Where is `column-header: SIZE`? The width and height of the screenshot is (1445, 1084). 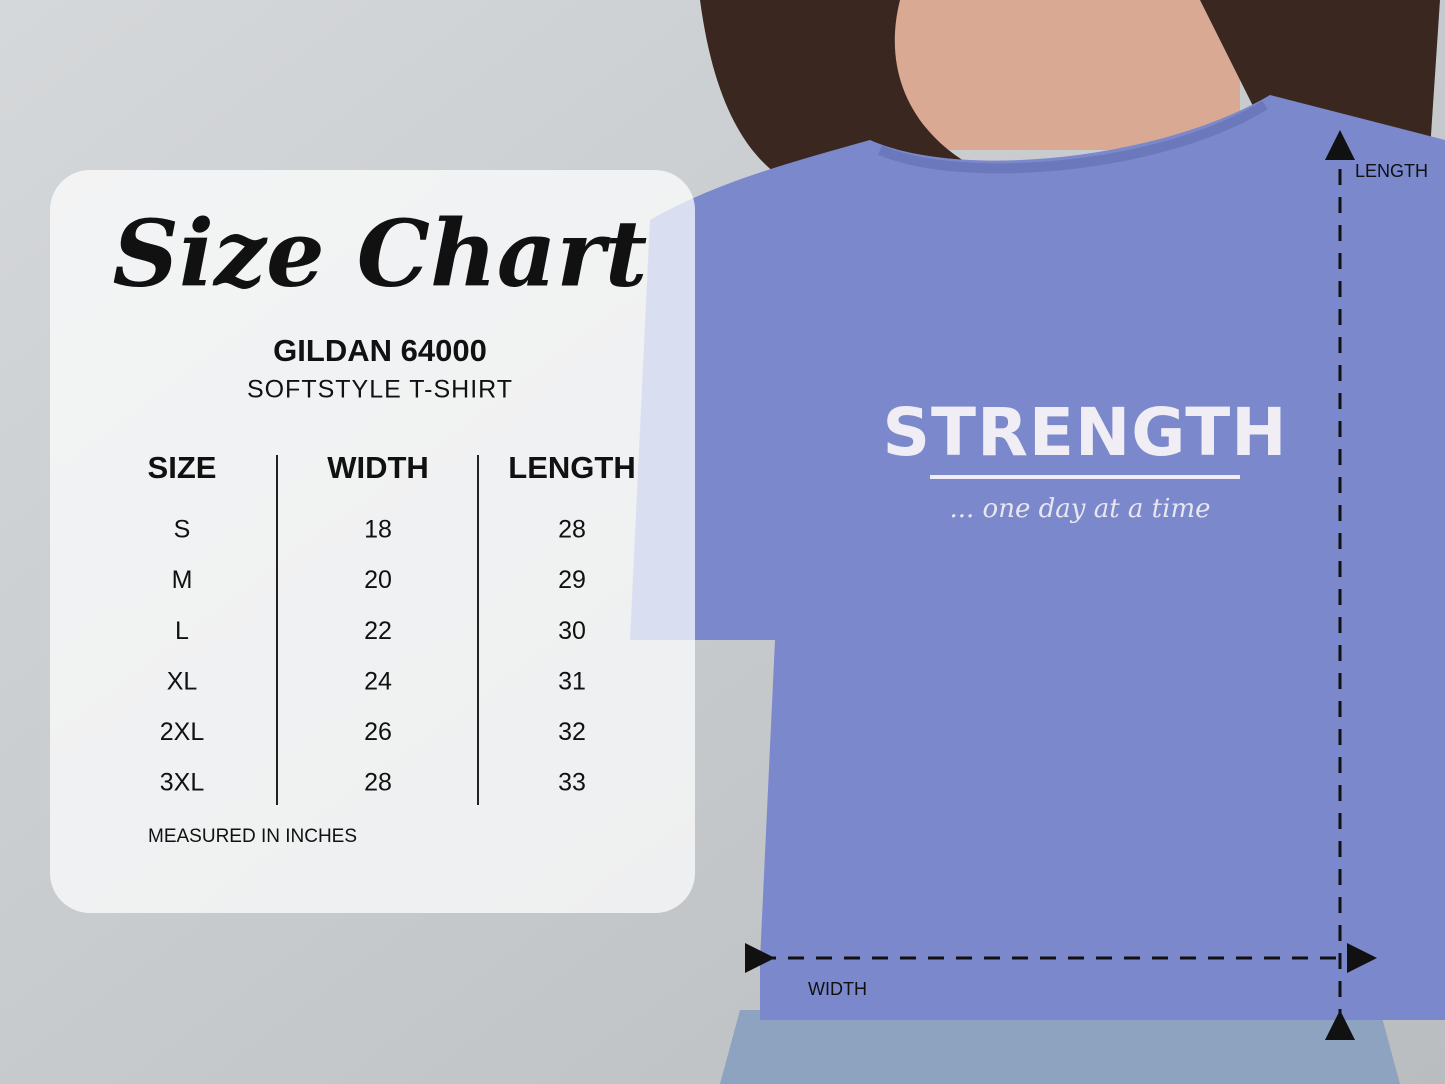 column-header: SIZE is located at coordinates (182, 467).